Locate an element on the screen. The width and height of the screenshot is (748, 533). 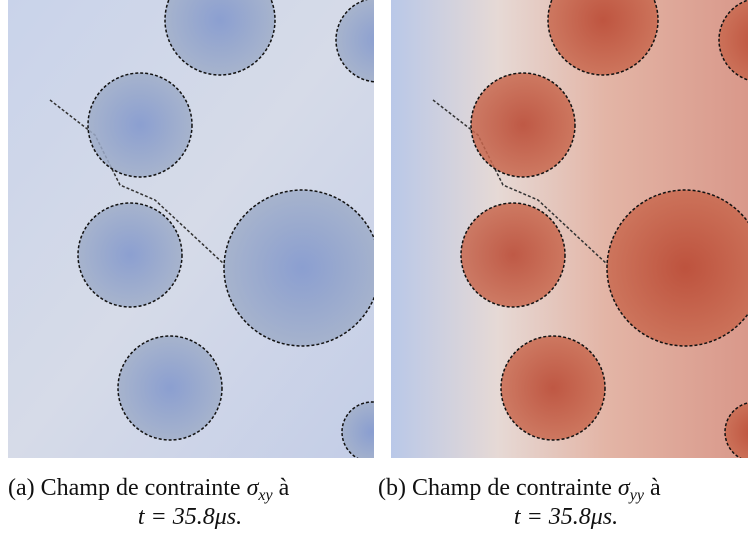
caption-b-time: t = 35.8μs. is located at coordinates (566, 517).